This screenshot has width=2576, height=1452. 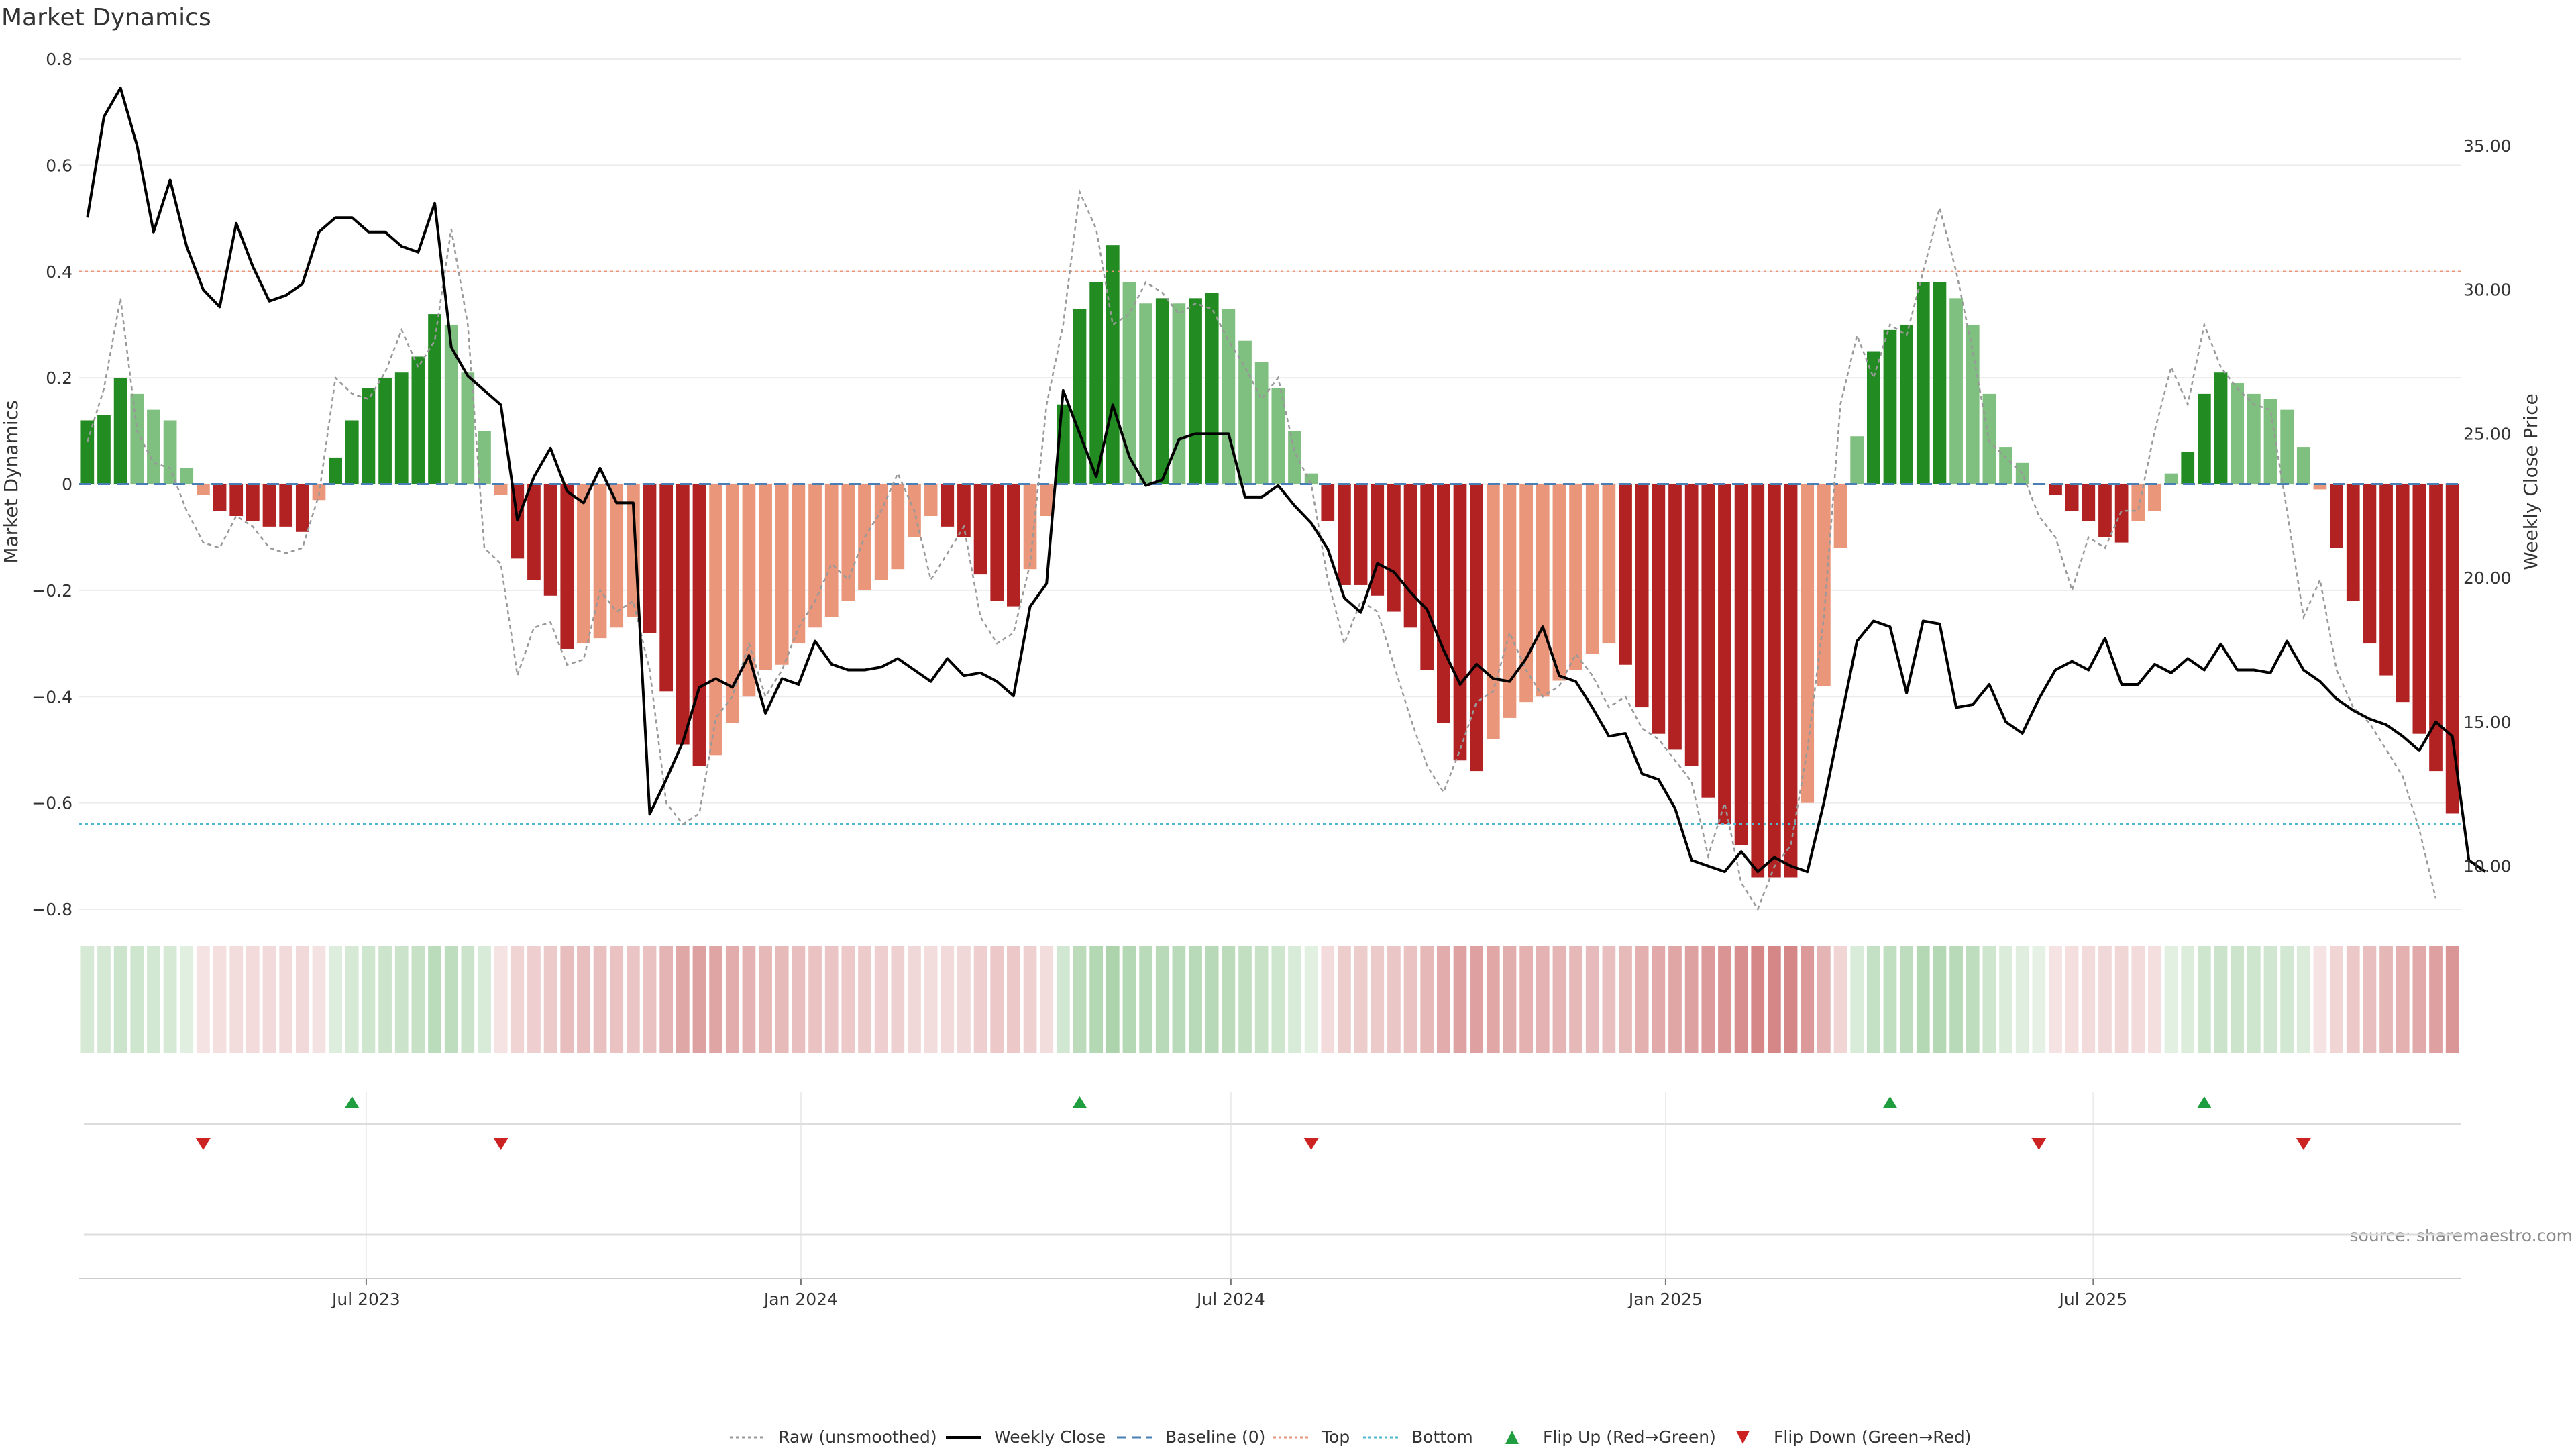 What do you see at coordinates (11, 482) in the screenshot?
I see `y-axis-label: Market Dynamics` at bounding box center [11, 482].